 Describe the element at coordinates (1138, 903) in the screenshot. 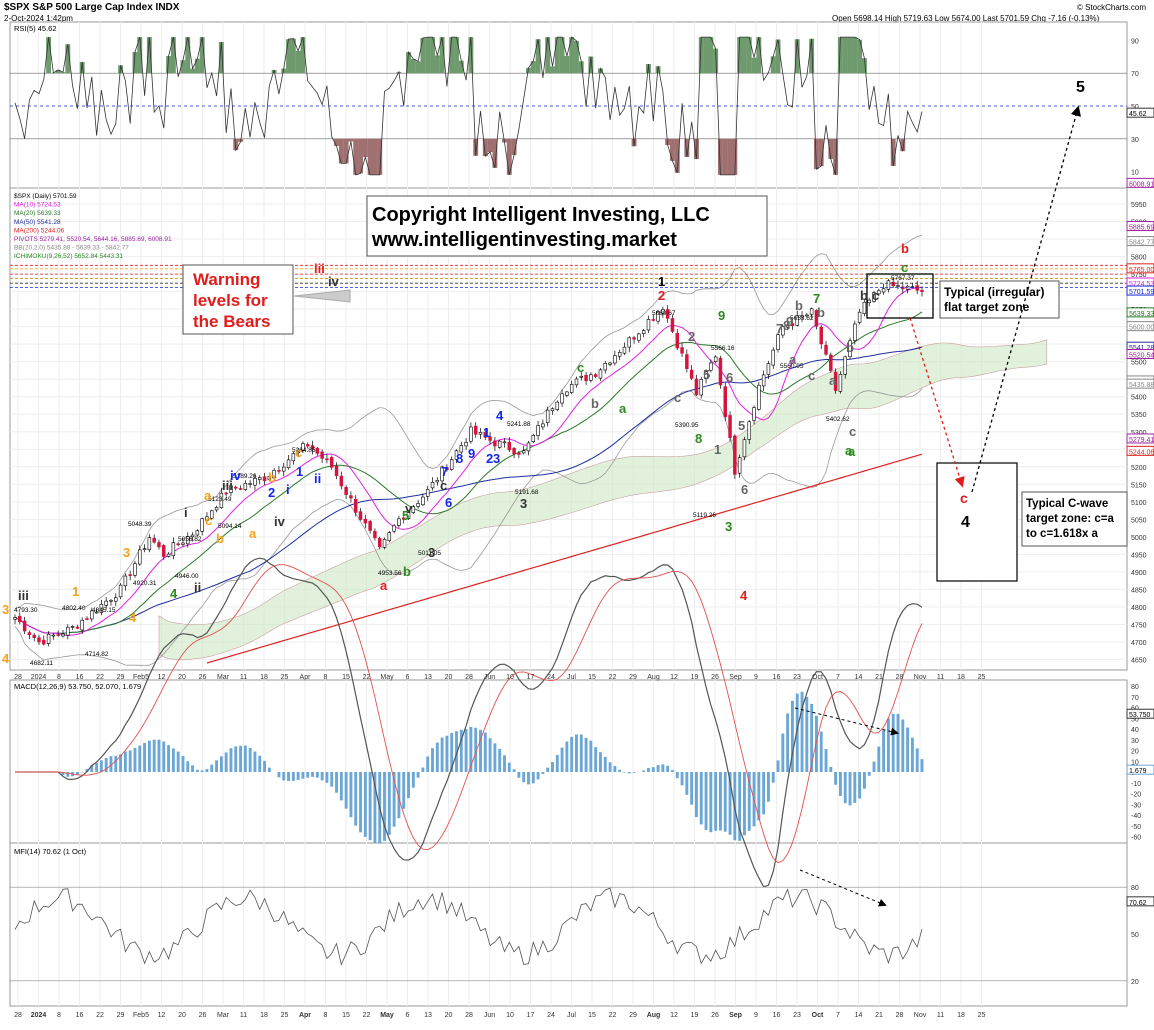

I see `mfi-value-tag: 70.62` at that location.